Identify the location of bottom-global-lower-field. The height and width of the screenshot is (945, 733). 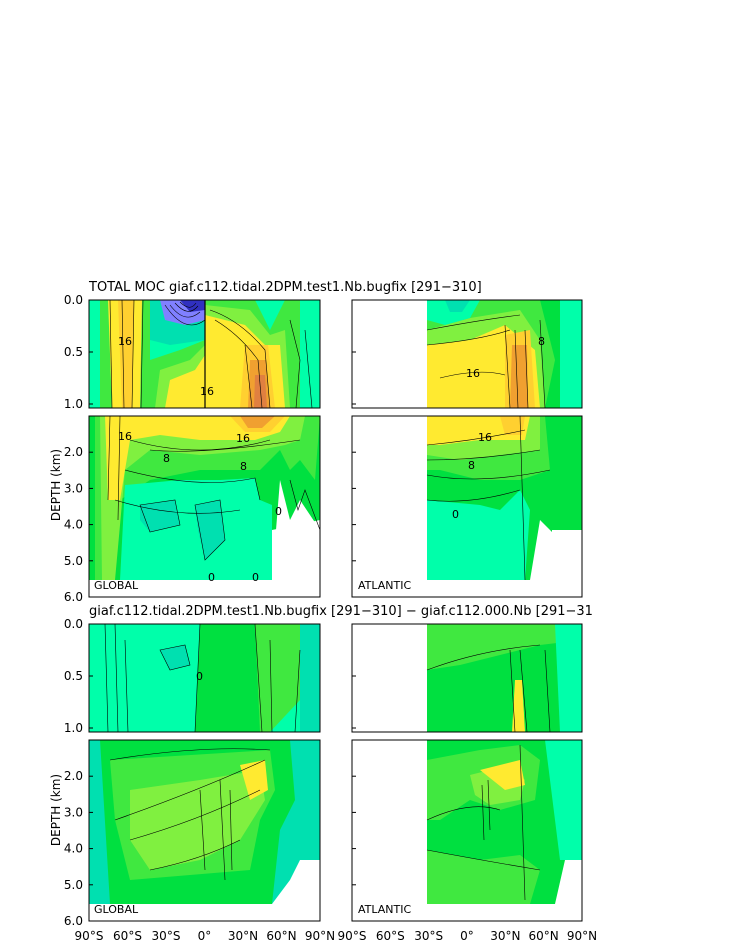
(204, 830).